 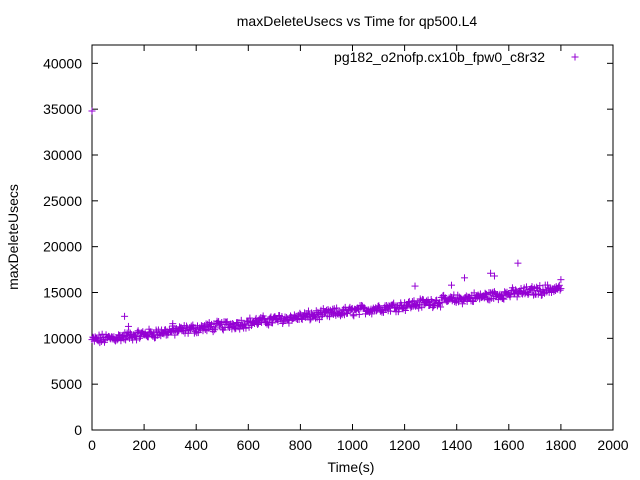 What do you see at coordinates (301, 445) in the screenshot?
I see `x-tick-label: 800` at bounding box center [301, 445].